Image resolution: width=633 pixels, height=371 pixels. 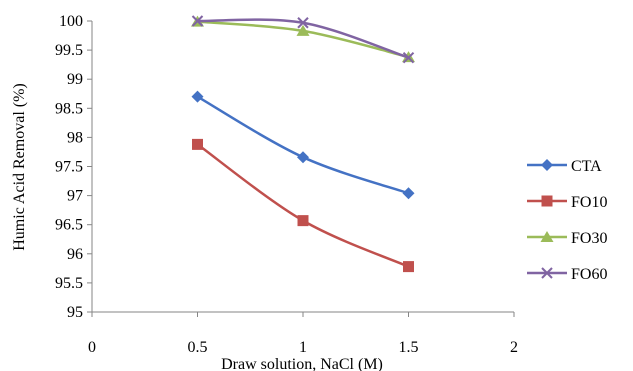 I want to click on x-tick-label: 0, so click(x=92, y=347).